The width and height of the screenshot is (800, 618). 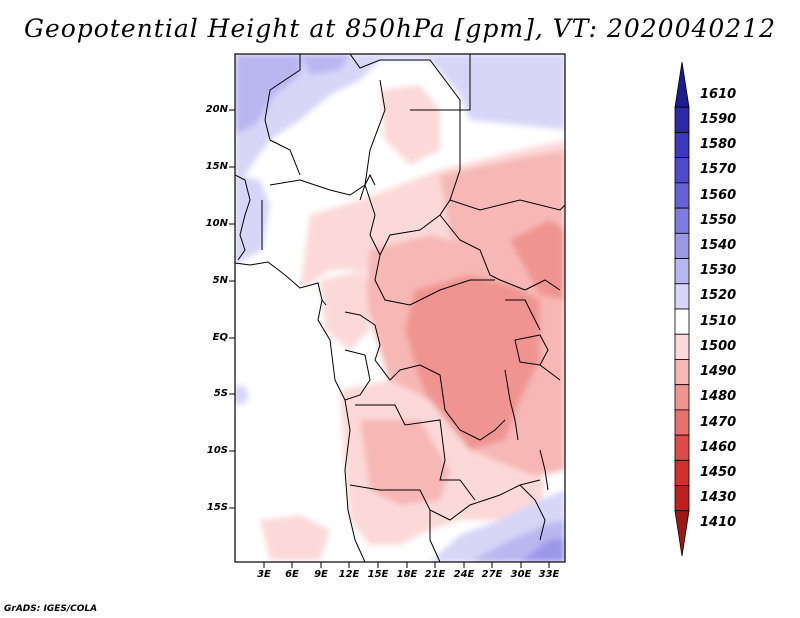 What do you see at coordinates (718, 245) in the screenshot?
I see `colorbar-label: 1540` at bounding box center [718, 245].